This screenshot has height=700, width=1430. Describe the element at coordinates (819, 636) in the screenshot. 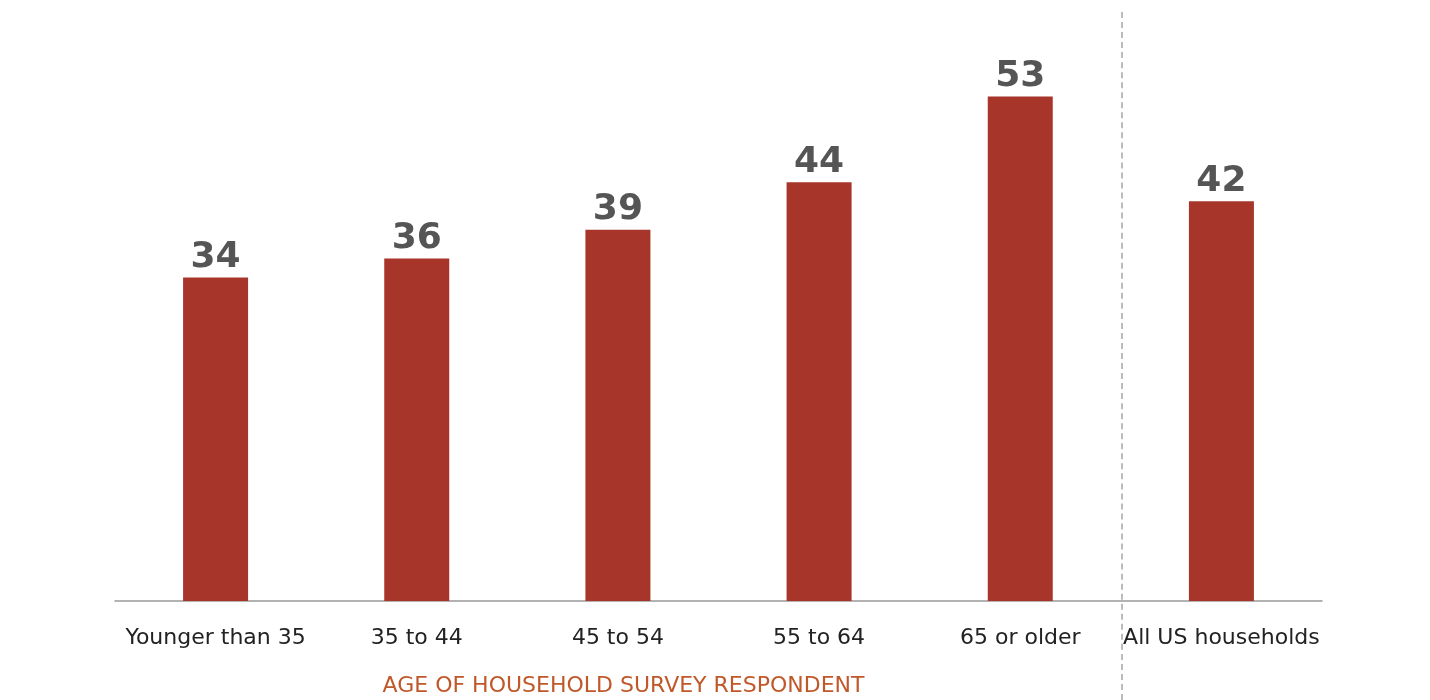

I see `x-tick-label: 55 to 64` at that location.